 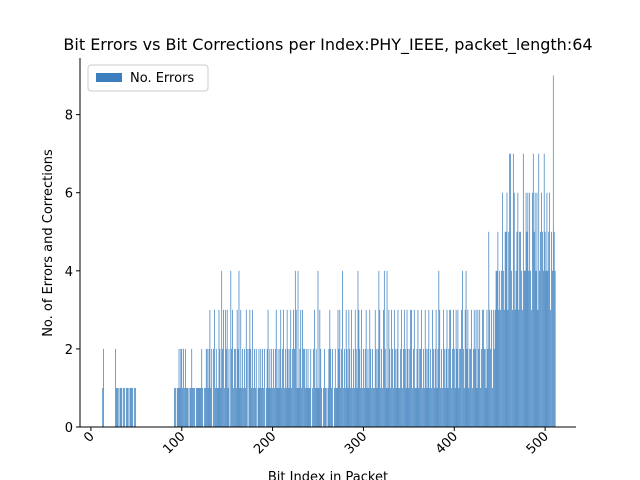 I want to click on y-tick-label: 4, so click(x=69, y=272).